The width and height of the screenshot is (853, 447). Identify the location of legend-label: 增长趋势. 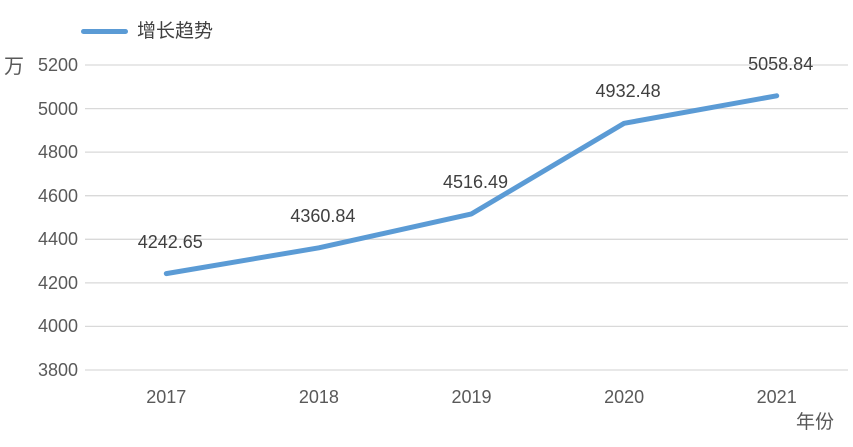
(175, 31).